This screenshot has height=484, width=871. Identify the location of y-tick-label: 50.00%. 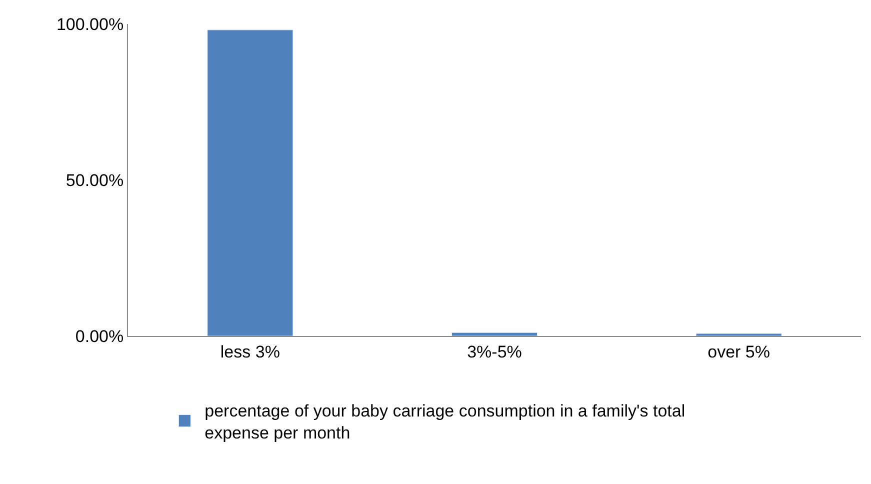
(95, 180).